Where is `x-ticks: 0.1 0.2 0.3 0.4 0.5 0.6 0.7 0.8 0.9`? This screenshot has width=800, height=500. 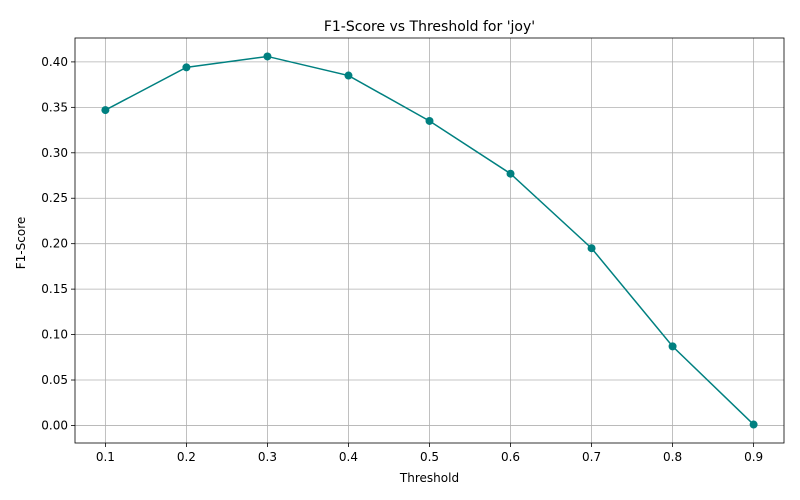 x-ticks: 0.1 0.2 0.3 0.4 0.5 0.6 0.7 0.8 0.9 is located at coordinates (429, 453).